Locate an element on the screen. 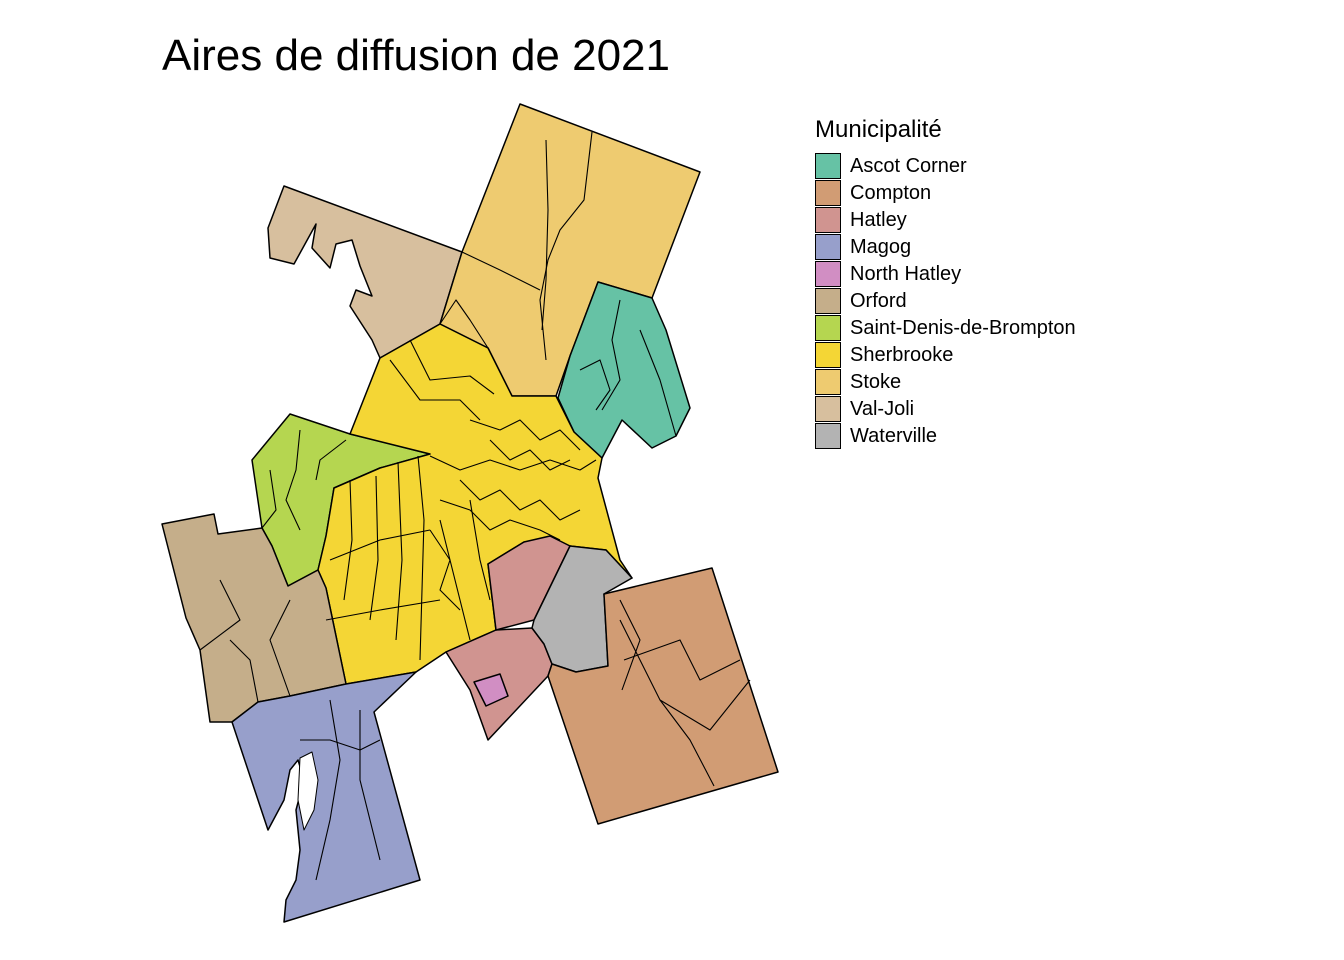 The height and width of the screenshot is (960, 1344). legend-item: Magog is located at coordinates (945, 246).